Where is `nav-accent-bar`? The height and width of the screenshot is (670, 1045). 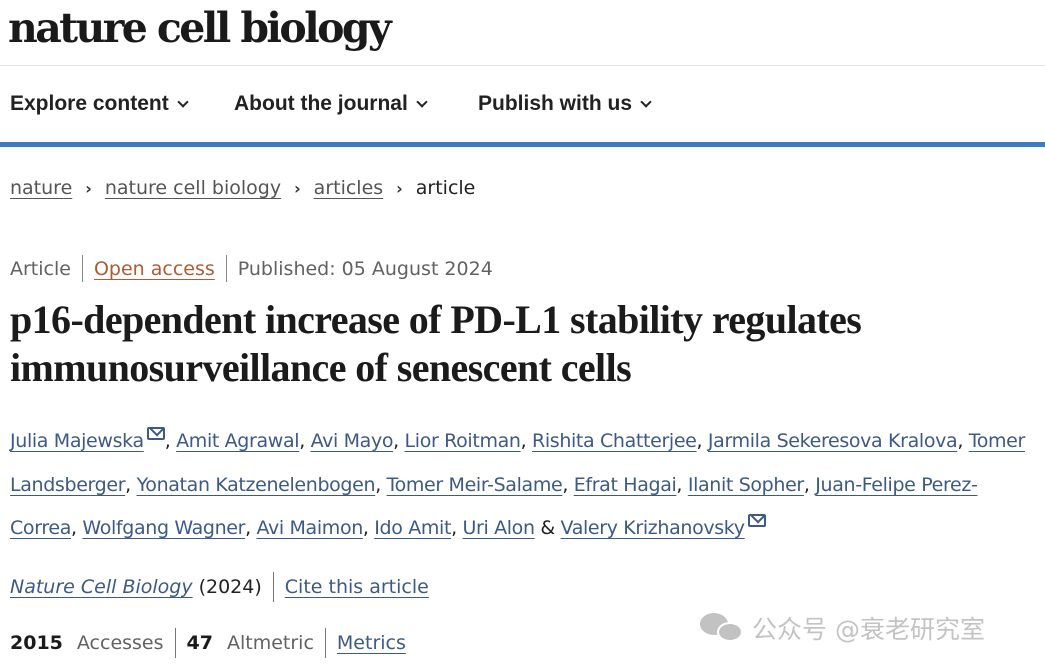 nav-accent-bar is located at coordinates (522, 144).